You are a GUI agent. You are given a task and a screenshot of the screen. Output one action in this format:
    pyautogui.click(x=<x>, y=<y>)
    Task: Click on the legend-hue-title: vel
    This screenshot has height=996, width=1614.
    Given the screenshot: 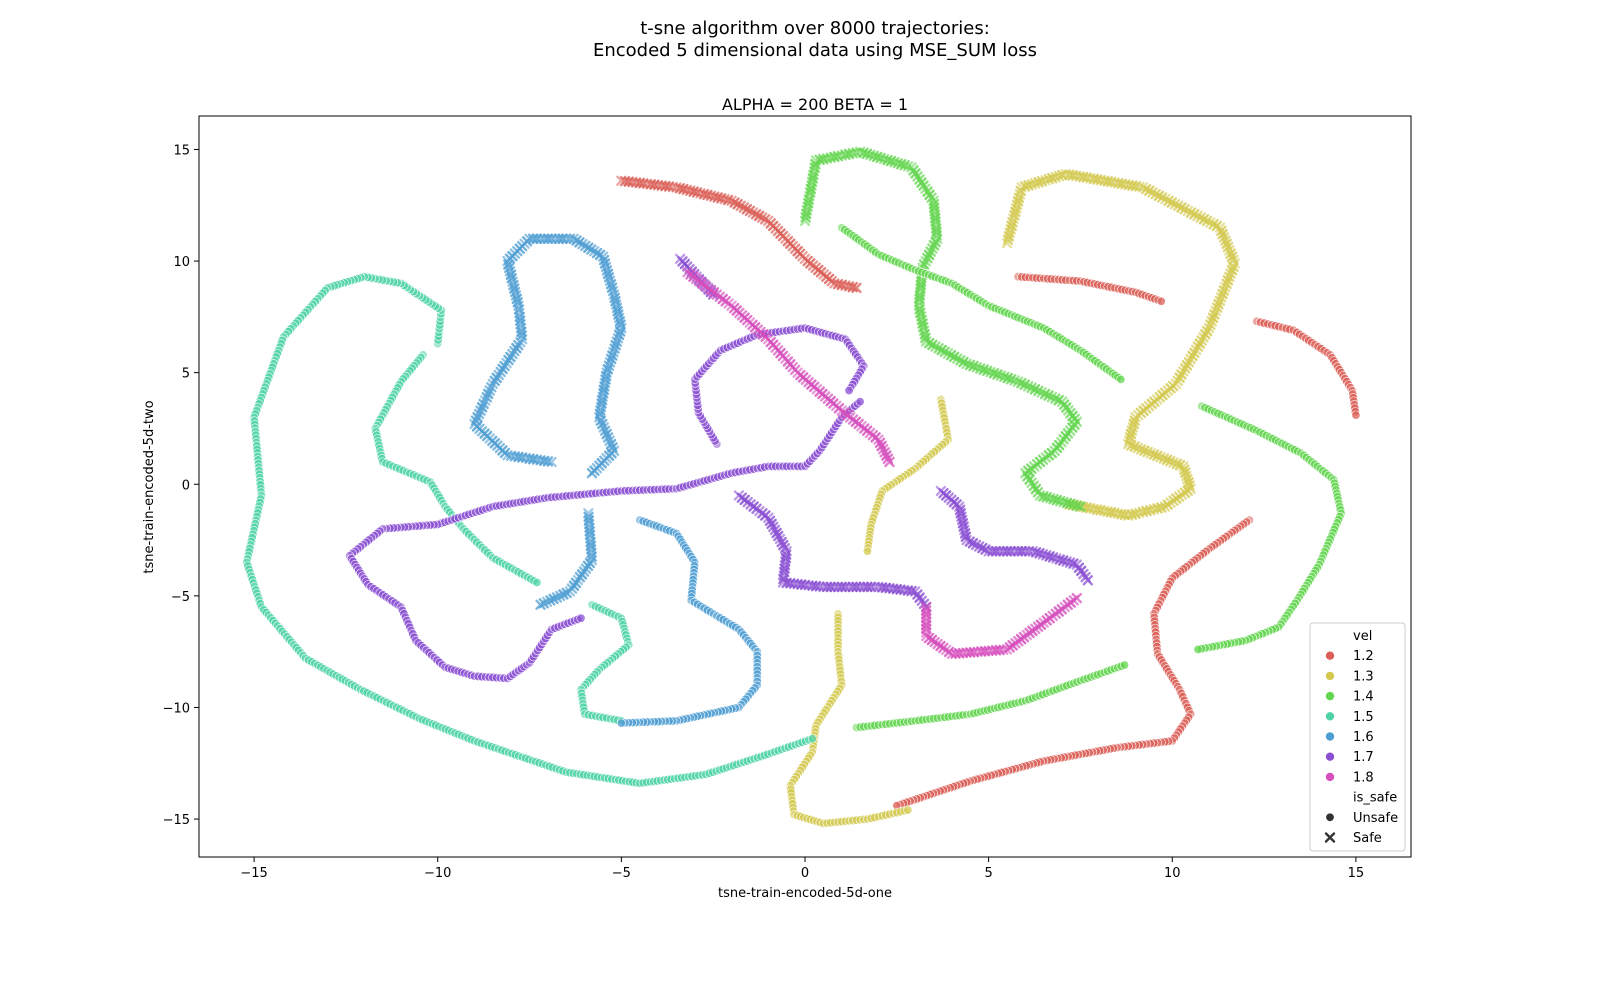 What is the action you would take?
    pyautogui.click(x=1362, y=636)
    